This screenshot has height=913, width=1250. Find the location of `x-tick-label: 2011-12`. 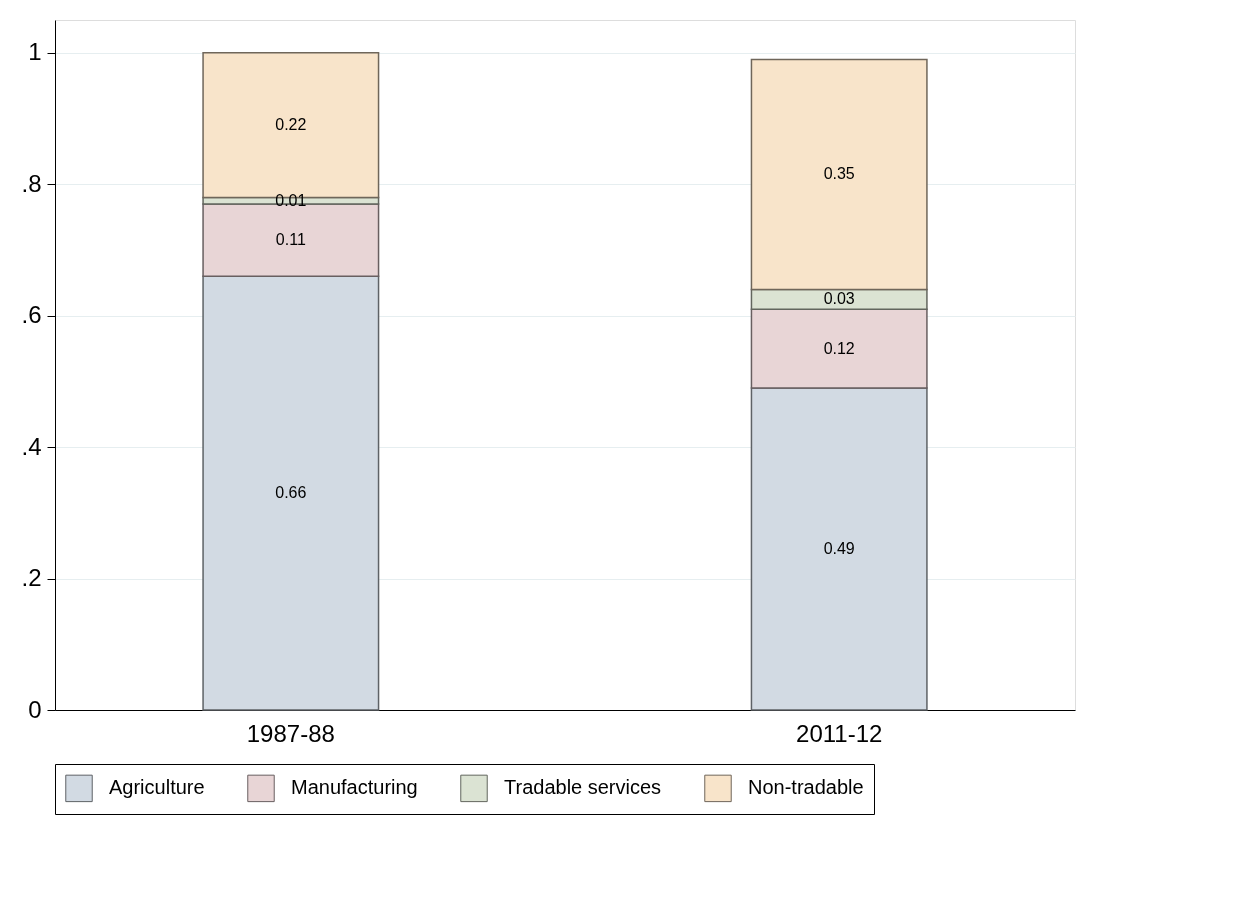

x-tick-label: 2011-12 is located at coordinates (839, 733).